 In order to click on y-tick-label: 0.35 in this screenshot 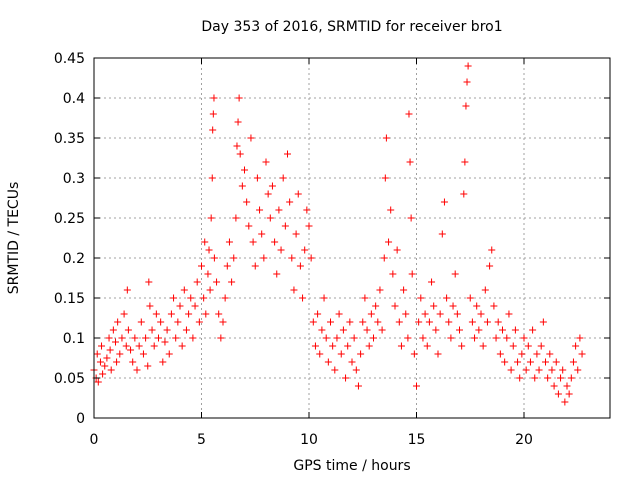, I will do `click(69, 139)`.